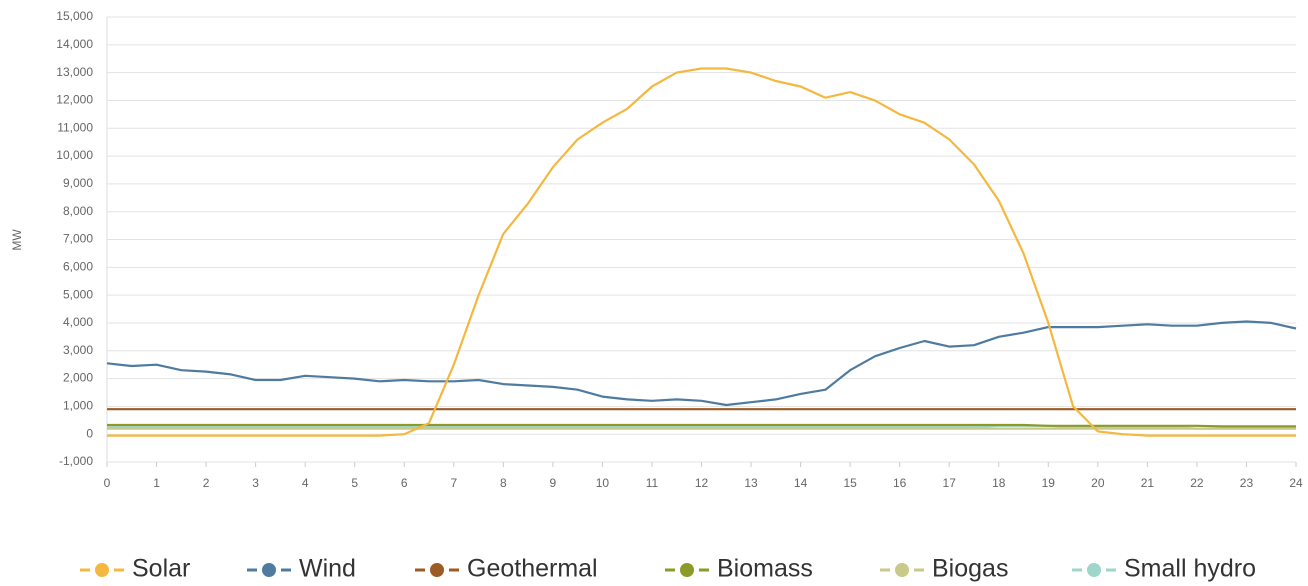 Image resolution: width=1308 pixels, height=586 pixels. I want to click on x-tick-label: 17, so click(950, 483).